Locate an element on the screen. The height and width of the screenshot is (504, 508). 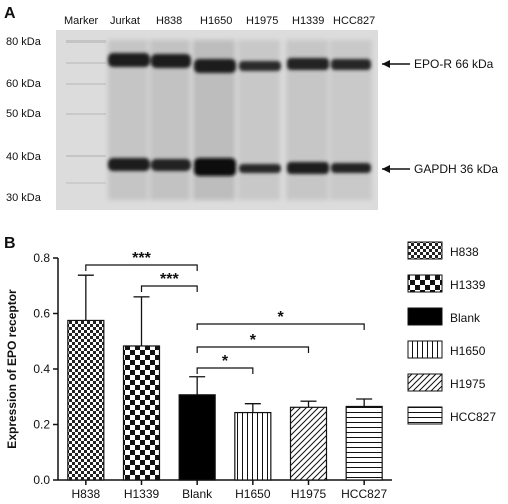
legend-label-h1975: H1975 is located at coordinates (468, 384).